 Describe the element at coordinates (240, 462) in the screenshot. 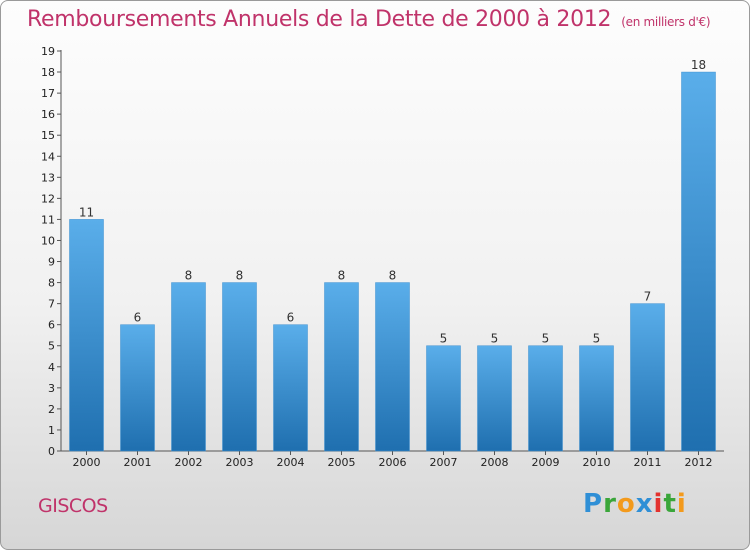

I see `x-tick-label: 2003` at that location.